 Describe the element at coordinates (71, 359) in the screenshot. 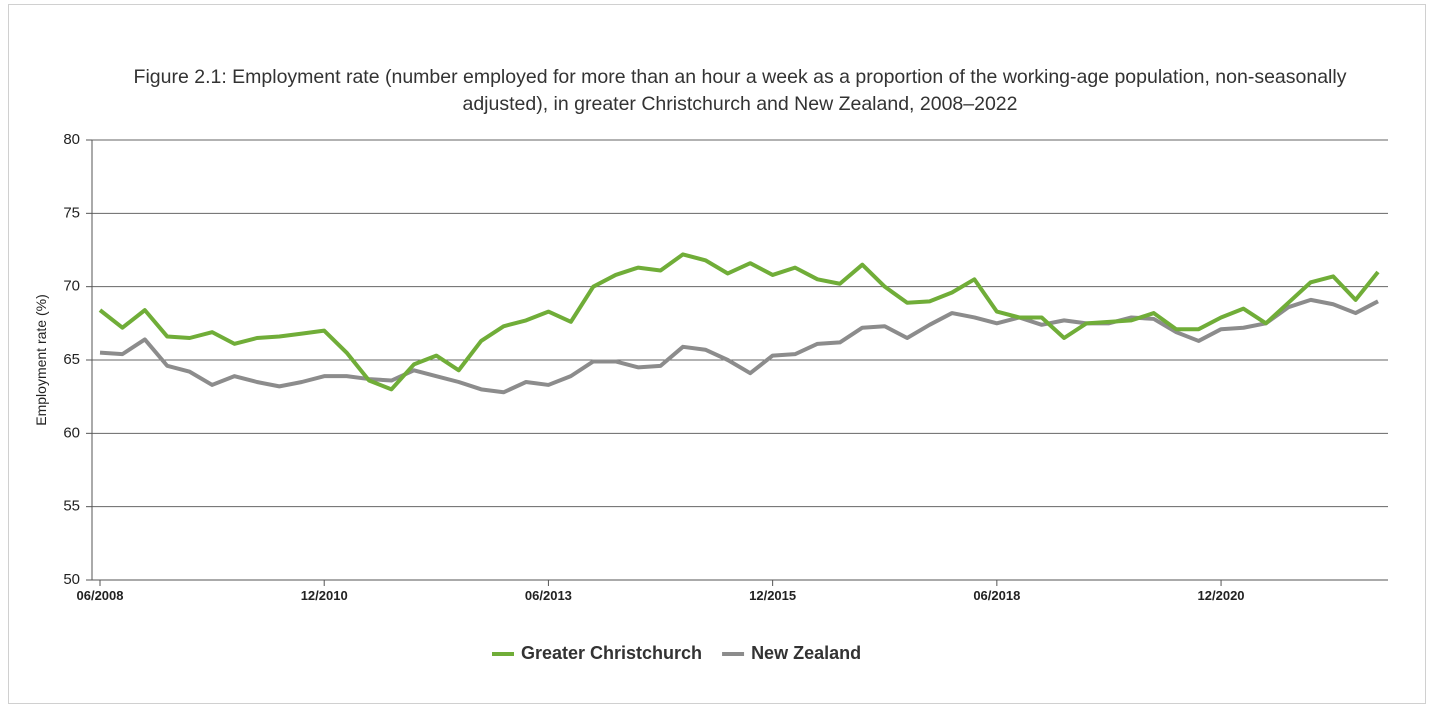

I see `y-tick-label: 65` at that location.